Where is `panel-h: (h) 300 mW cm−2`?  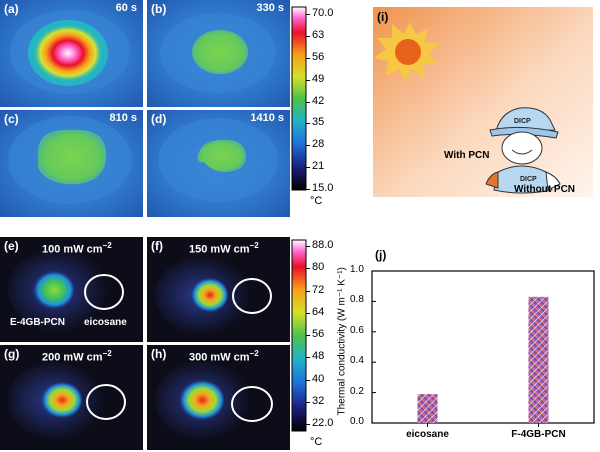
panel-h: (h) 300 mW cm−2 is located at coordinates (218, 397).